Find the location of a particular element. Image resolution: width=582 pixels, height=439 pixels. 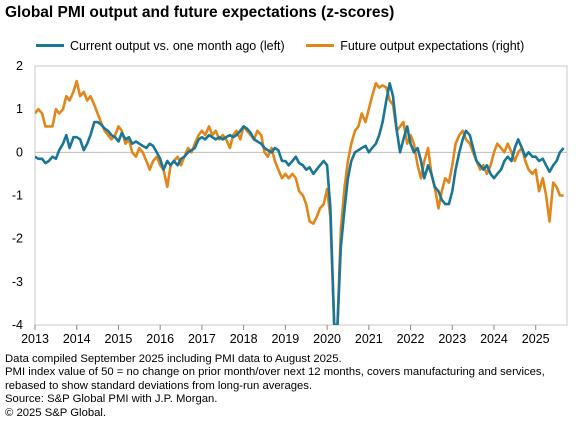

legend-item-current-output: Current output vs. one month ago (left) is located at coordinates (160, 46).